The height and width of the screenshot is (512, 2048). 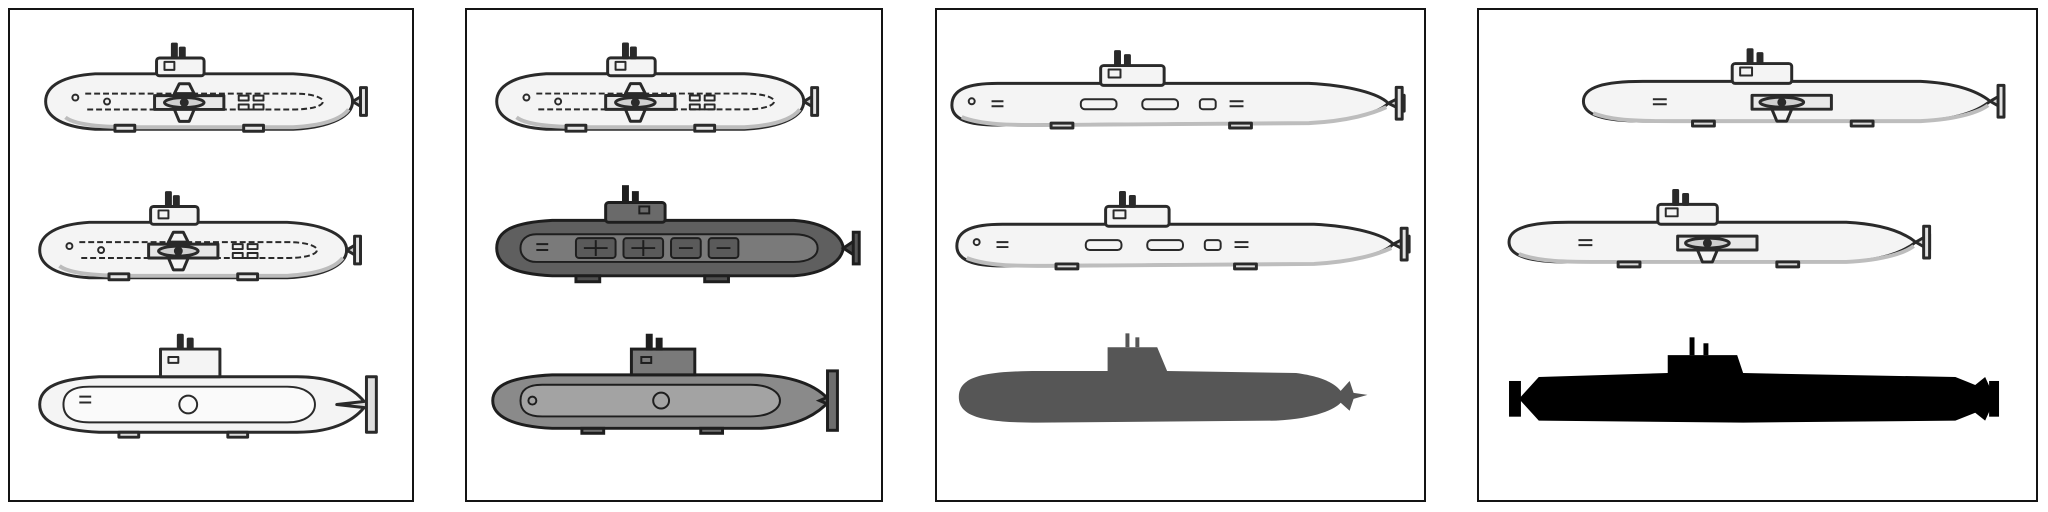 I want to click on sub-long-a-sprite, so click(x=1178, y=90).